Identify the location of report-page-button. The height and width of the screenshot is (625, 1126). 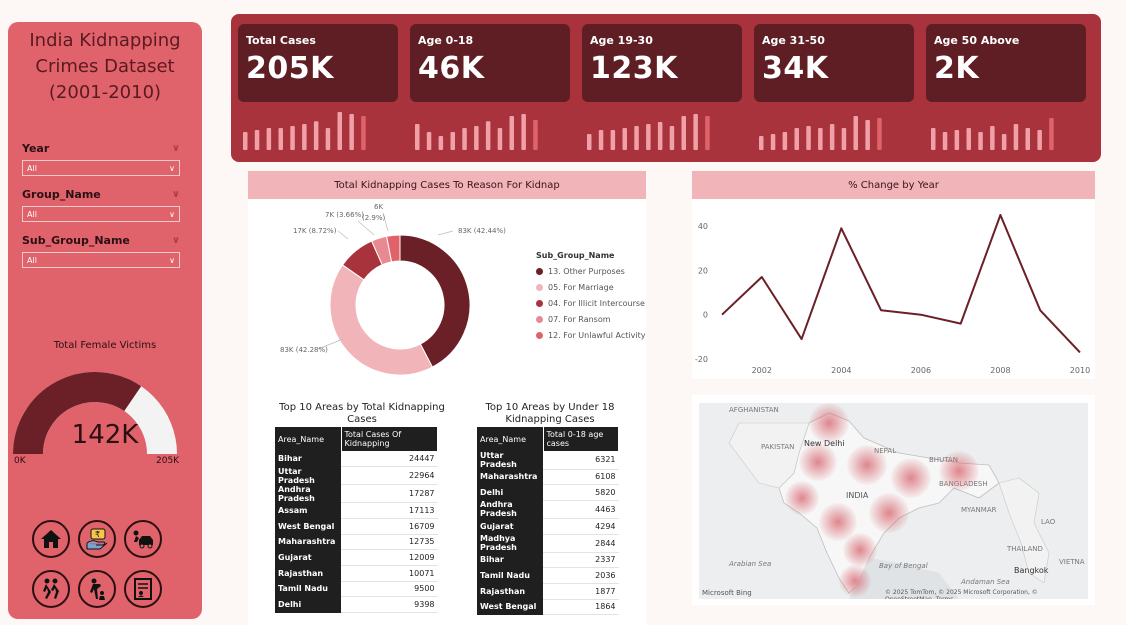
(143, 589).